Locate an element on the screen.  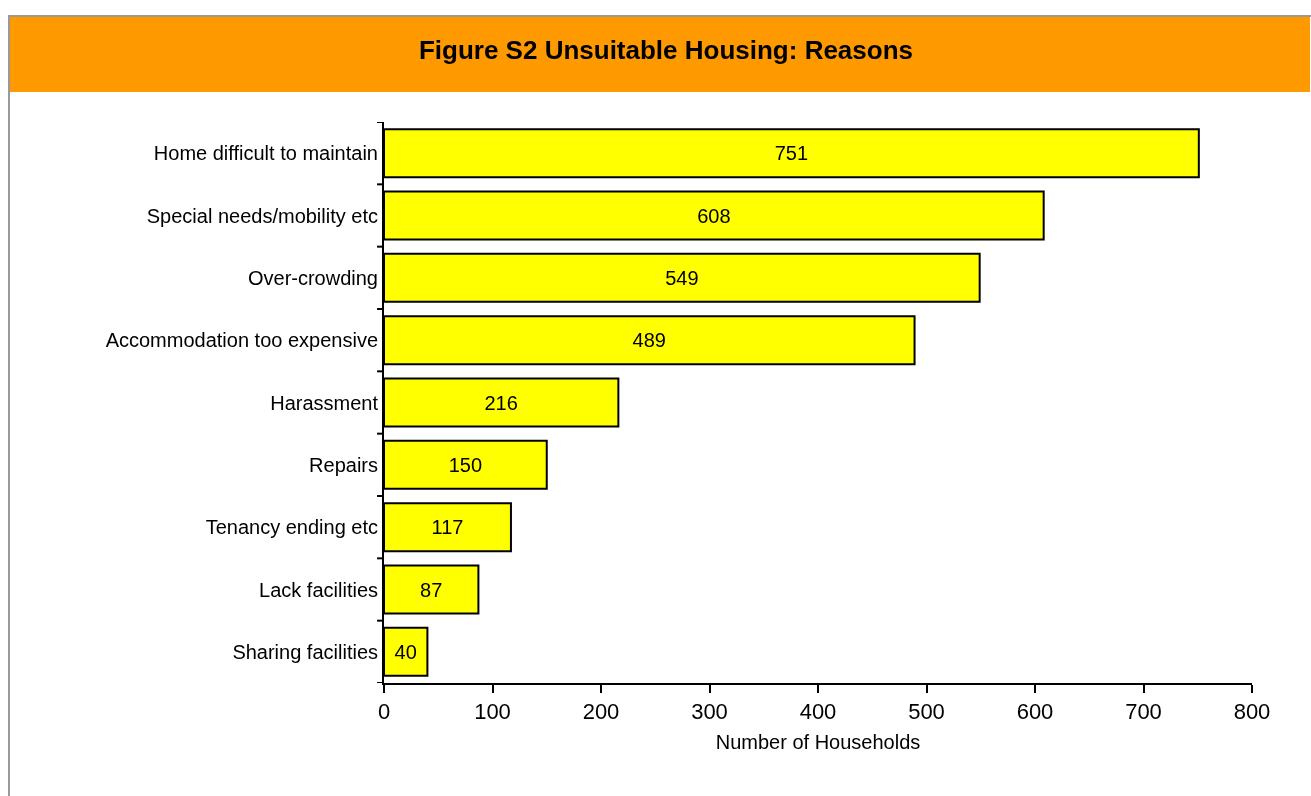
x-tick-label: 400 is located at coordinates (818, 712).